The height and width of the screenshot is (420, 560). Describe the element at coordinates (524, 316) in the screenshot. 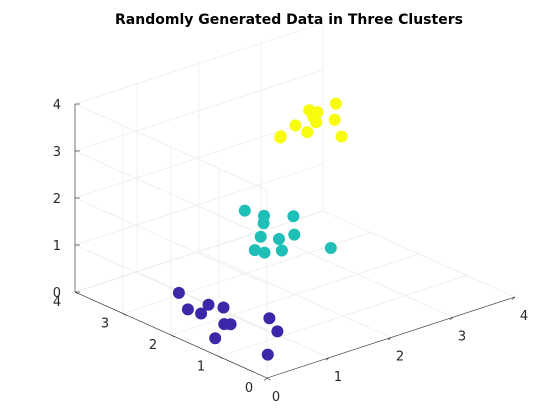

I see `x-tick-label: 4` at that location.